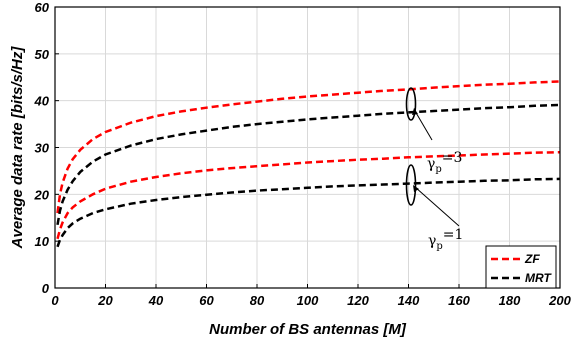  What do you see at coordinates (459, 300) in the screenshot?
I see `x-tick-label: 160` at bounding box center [459, 300].